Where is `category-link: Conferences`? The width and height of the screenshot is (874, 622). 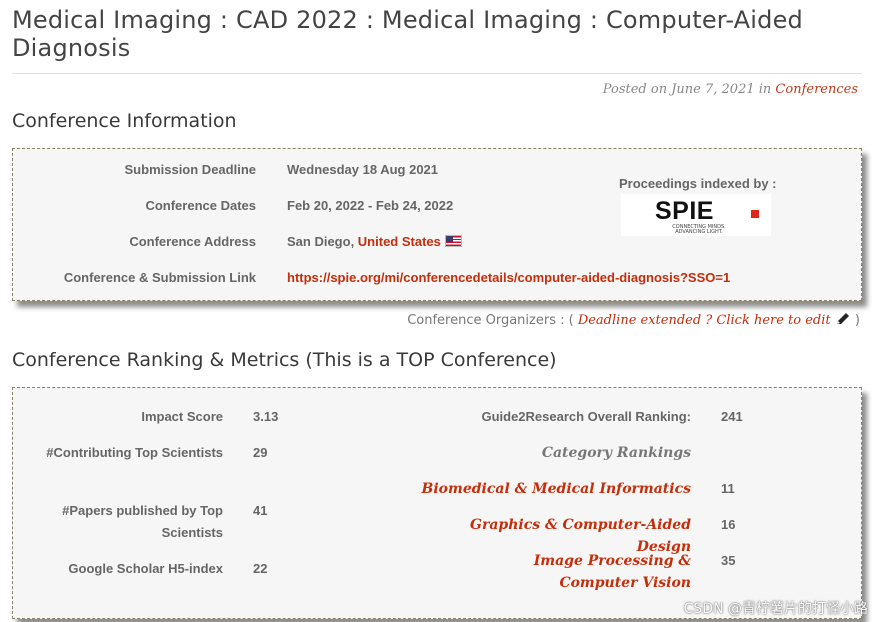
category-link: Conferences is located at coordinates (816, 89).